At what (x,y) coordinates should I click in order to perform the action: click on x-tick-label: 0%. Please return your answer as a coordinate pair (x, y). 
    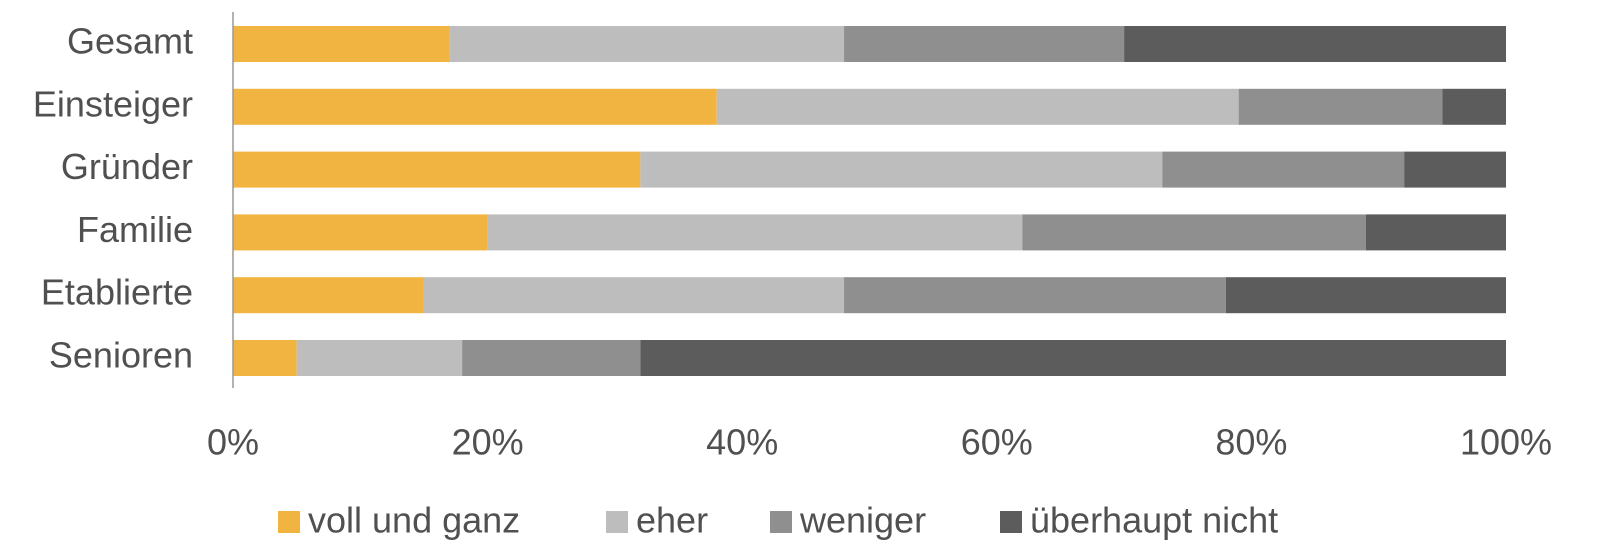
    Looking at the image, I should click on (233, 442).